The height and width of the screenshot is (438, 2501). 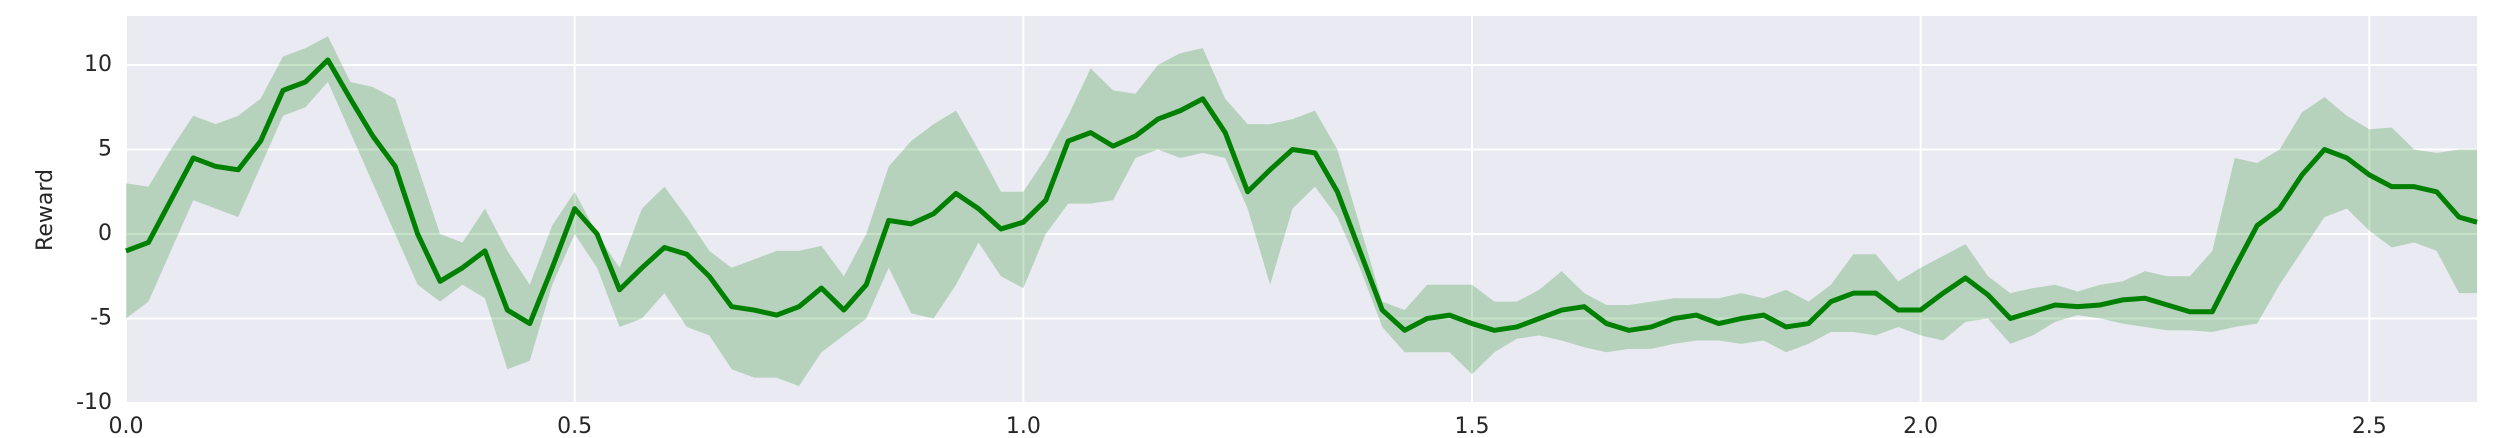 What do you see at coordinates (94, 402) in the screenshot?
I see `y-tick-label: -10` at bounding box center [94, 402].